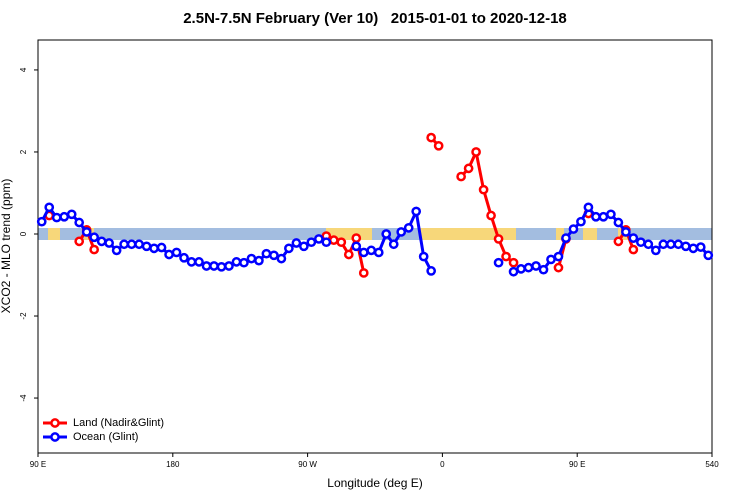 Image resolution: width=750 pixels, height=500 pixels. What do you see at coordinates (103, 430) in the screenshot?
I see `legend: Land (Nadir&Glint) Ocean (Glint)` at bounding box center [103, 430].